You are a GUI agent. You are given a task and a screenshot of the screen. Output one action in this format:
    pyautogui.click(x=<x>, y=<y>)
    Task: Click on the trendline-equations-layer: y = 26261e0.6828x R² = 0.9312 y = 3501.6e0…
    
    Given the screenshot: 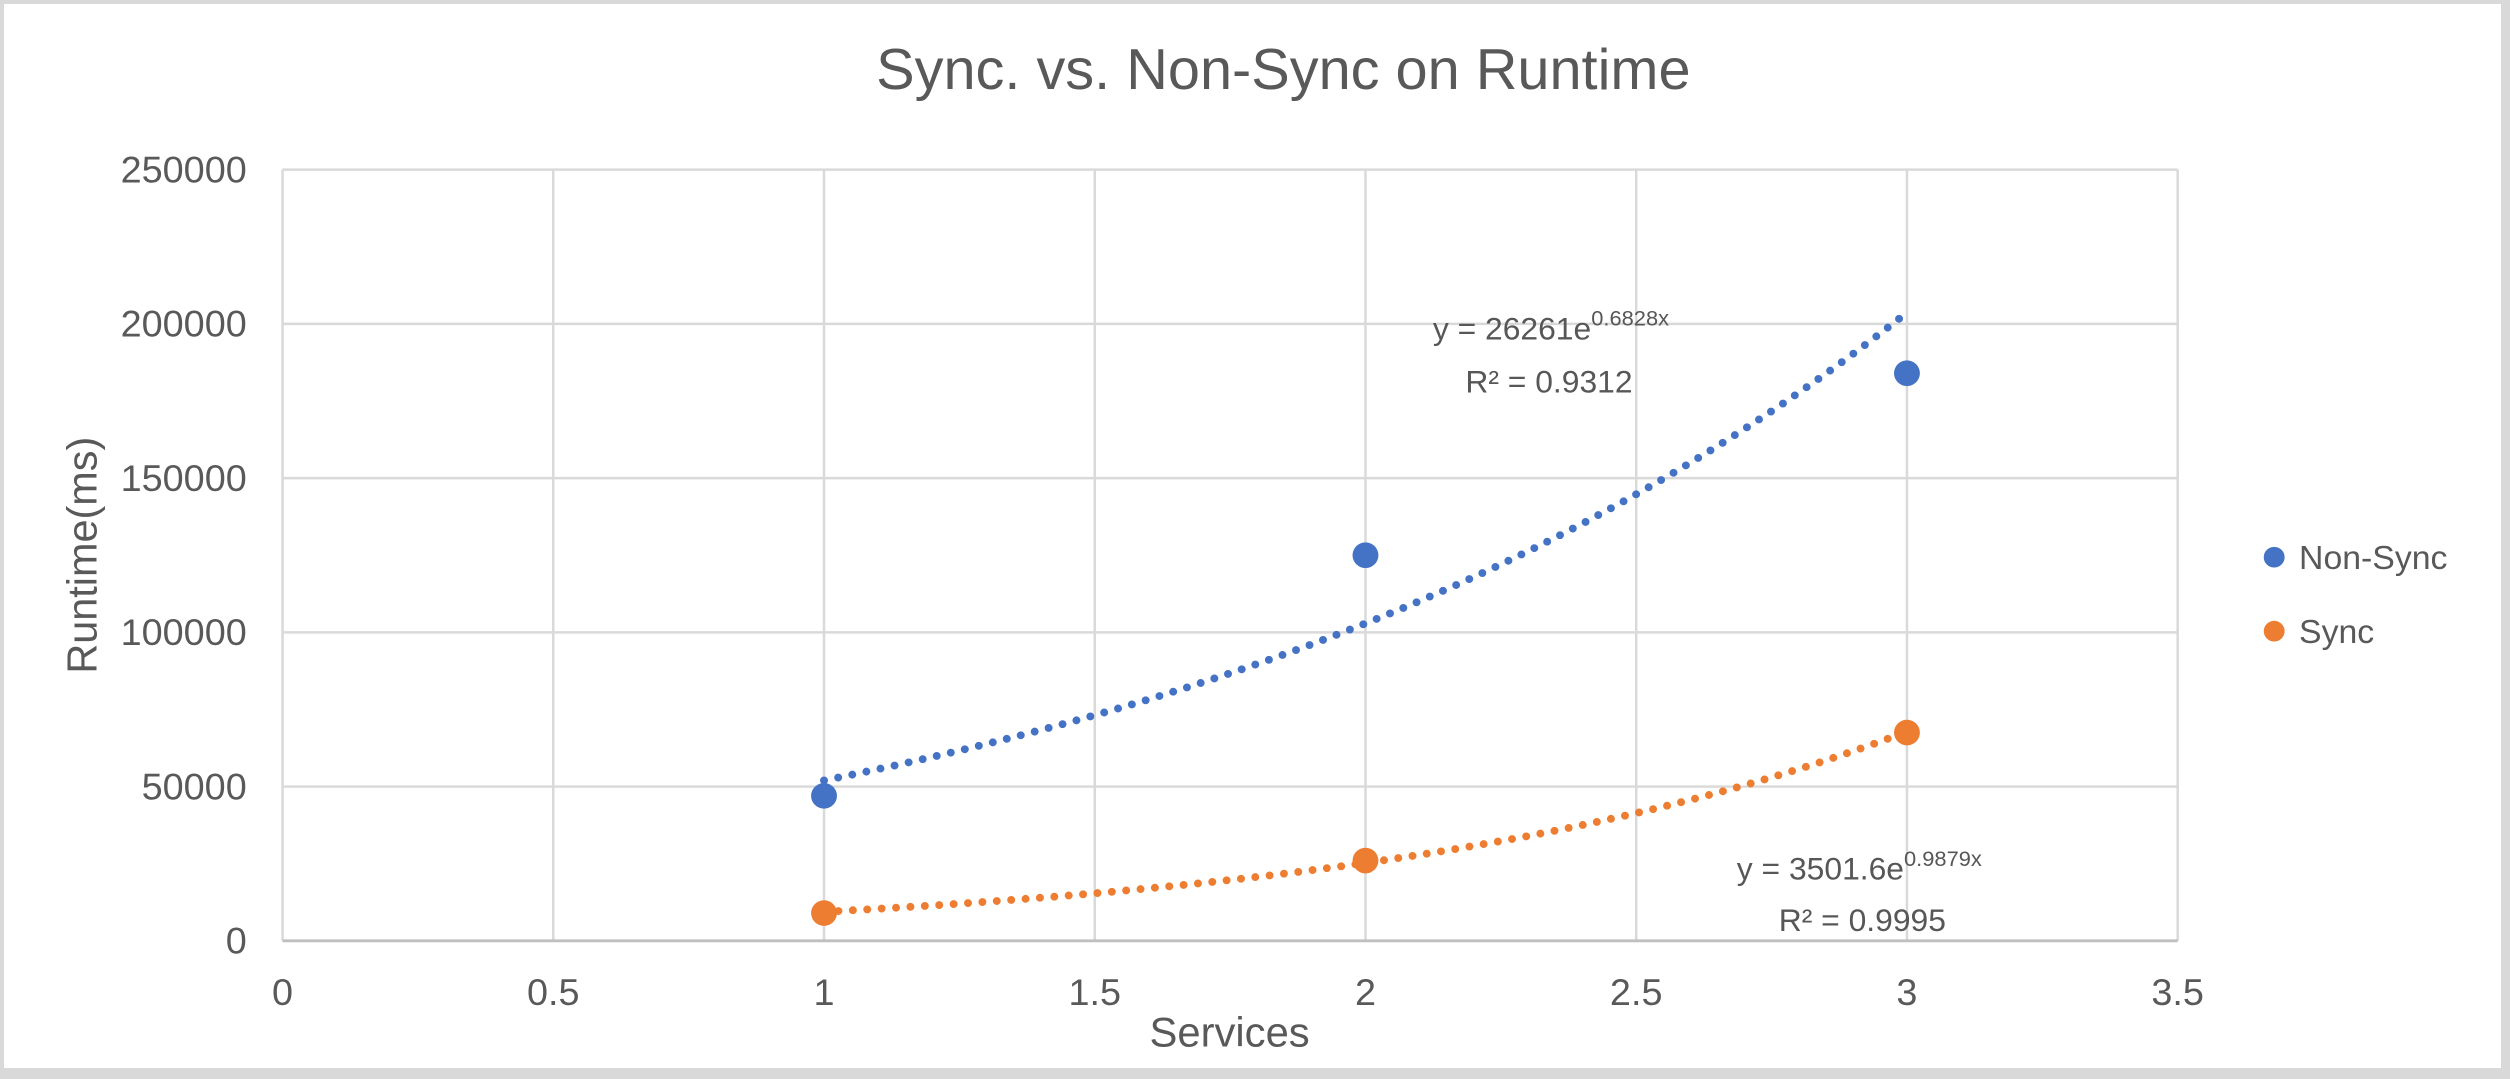 What is the action you would take?
    pyautogui.click(x=1707, y=622)
    